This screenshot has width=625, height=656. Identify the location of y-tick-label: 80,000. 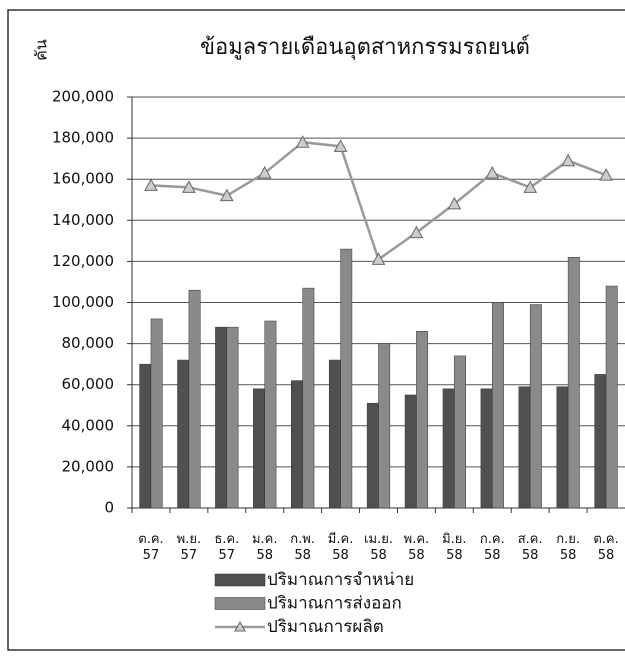
(88, 343).